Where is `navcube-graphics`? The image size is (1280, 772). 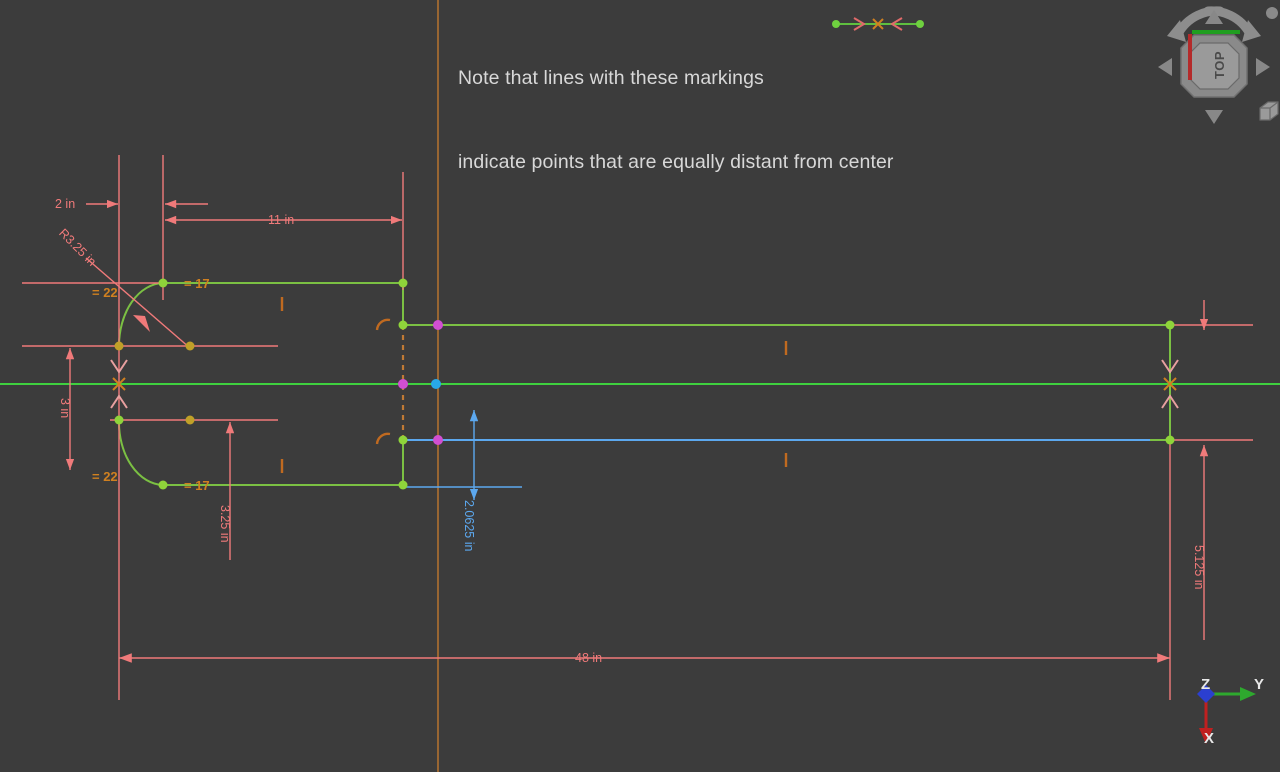
navcube-graphics is located at coordinates (1214, 67).